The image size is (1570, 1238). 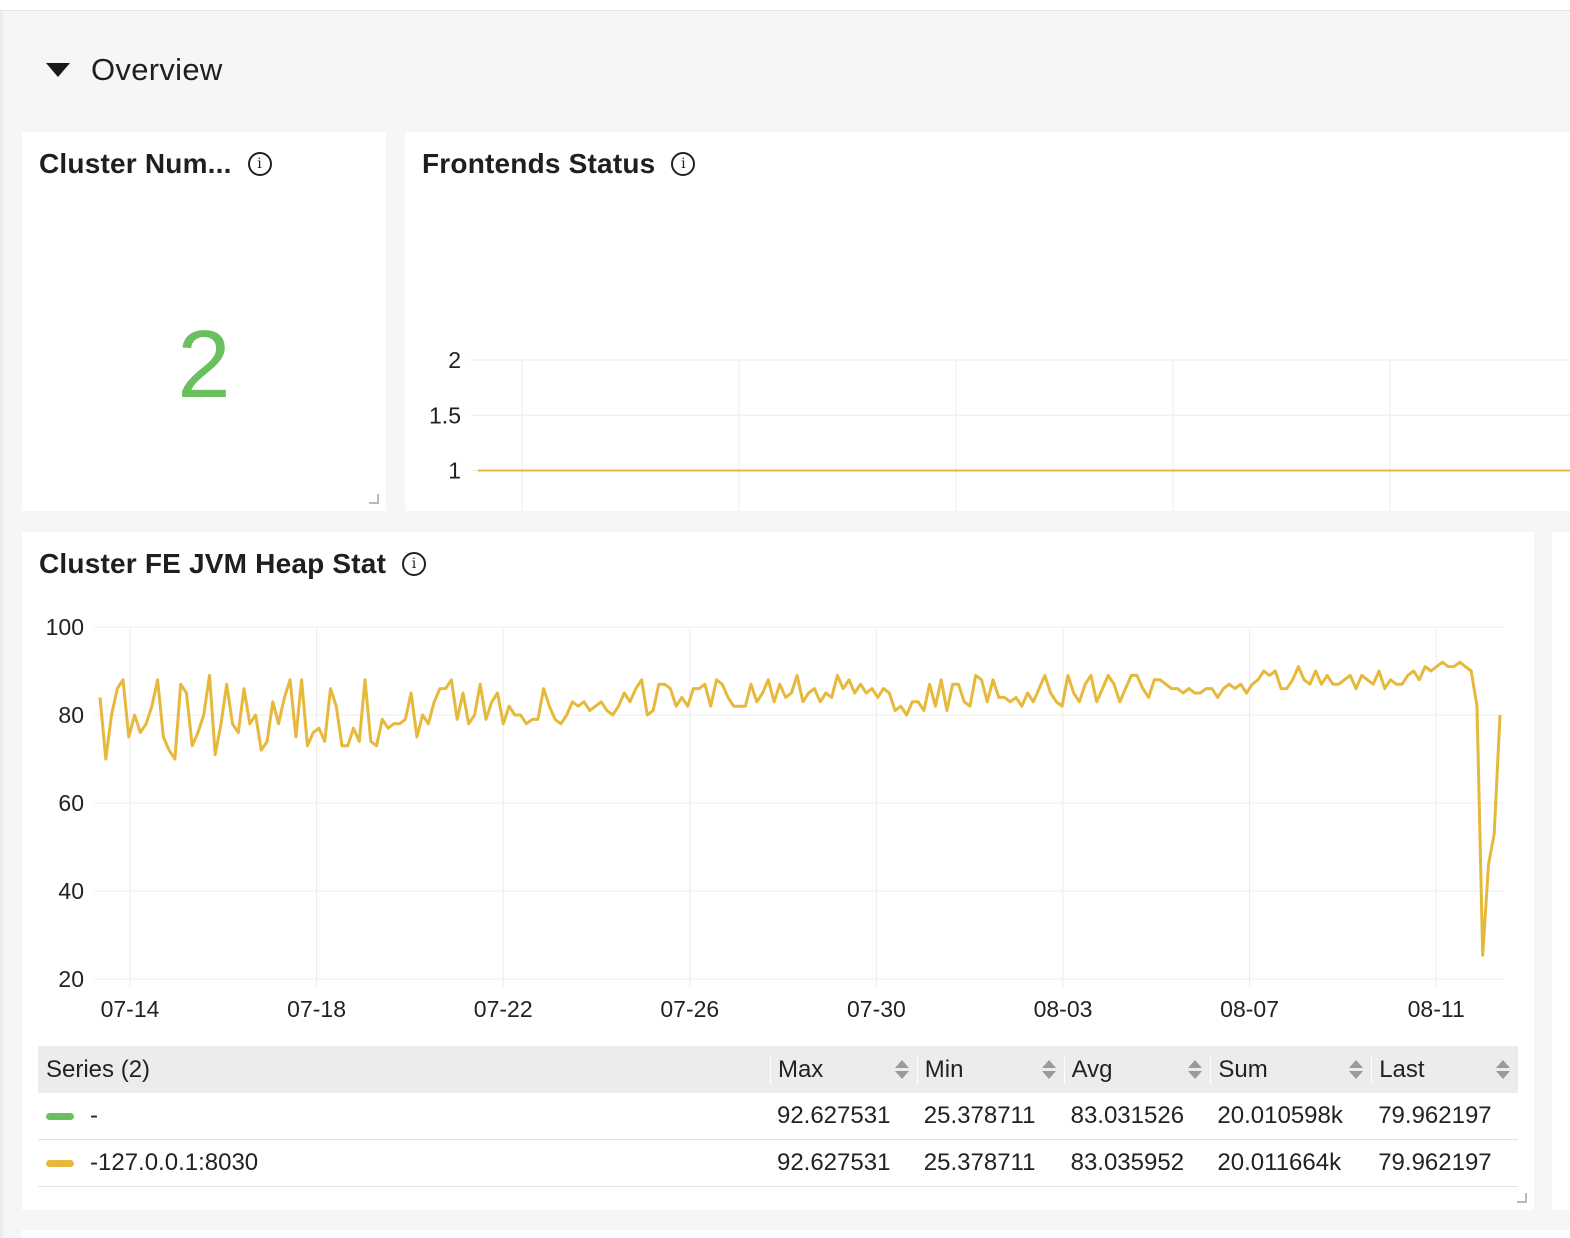 I want to click on y-tick-label: 40, so click(x=71, y=891).